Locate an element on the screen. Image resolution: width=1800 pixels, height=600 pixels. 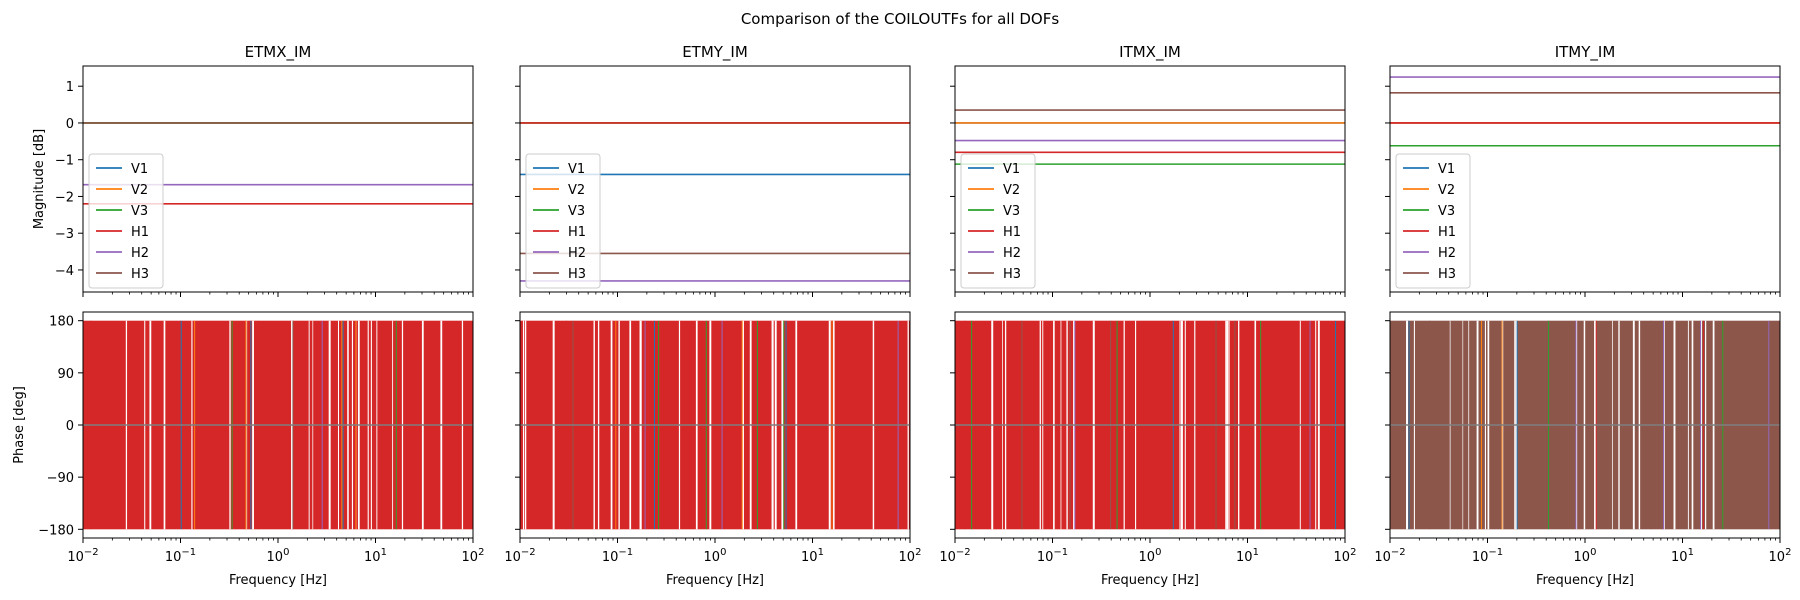
magnitude-ylabel: Magnitude [dB] is located at coordinates (39, 179).